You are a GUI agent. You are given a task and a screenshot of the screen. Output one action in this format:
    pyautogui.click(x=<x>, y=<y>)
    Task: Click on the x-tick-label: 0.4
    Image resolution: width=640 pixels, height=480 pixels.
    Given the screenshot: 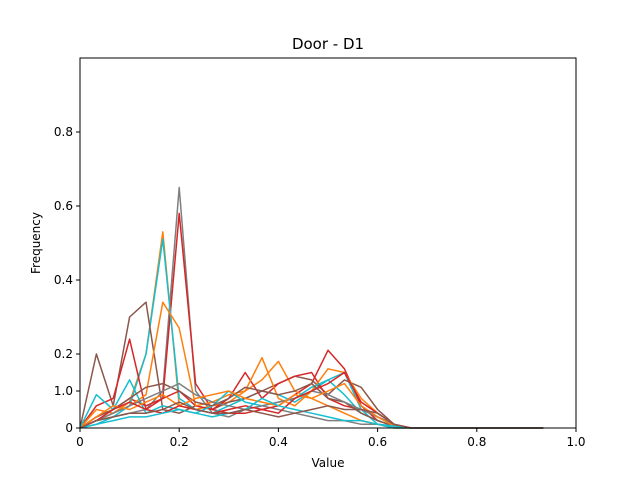 What is the action you would take?
    pyautogui.click(x=278, y=442)
    